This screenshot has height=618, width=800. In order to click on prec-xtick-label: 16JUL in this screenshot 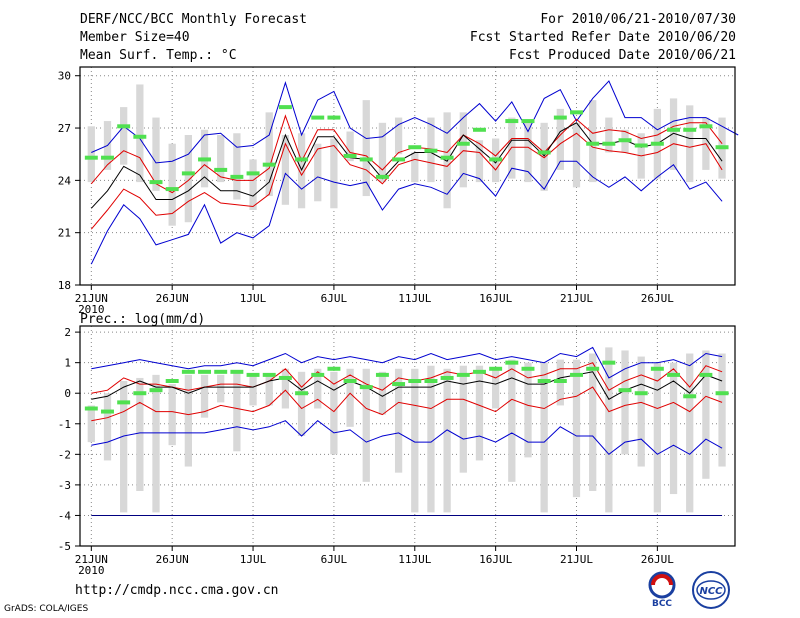, I will do `click(495, 559)`.